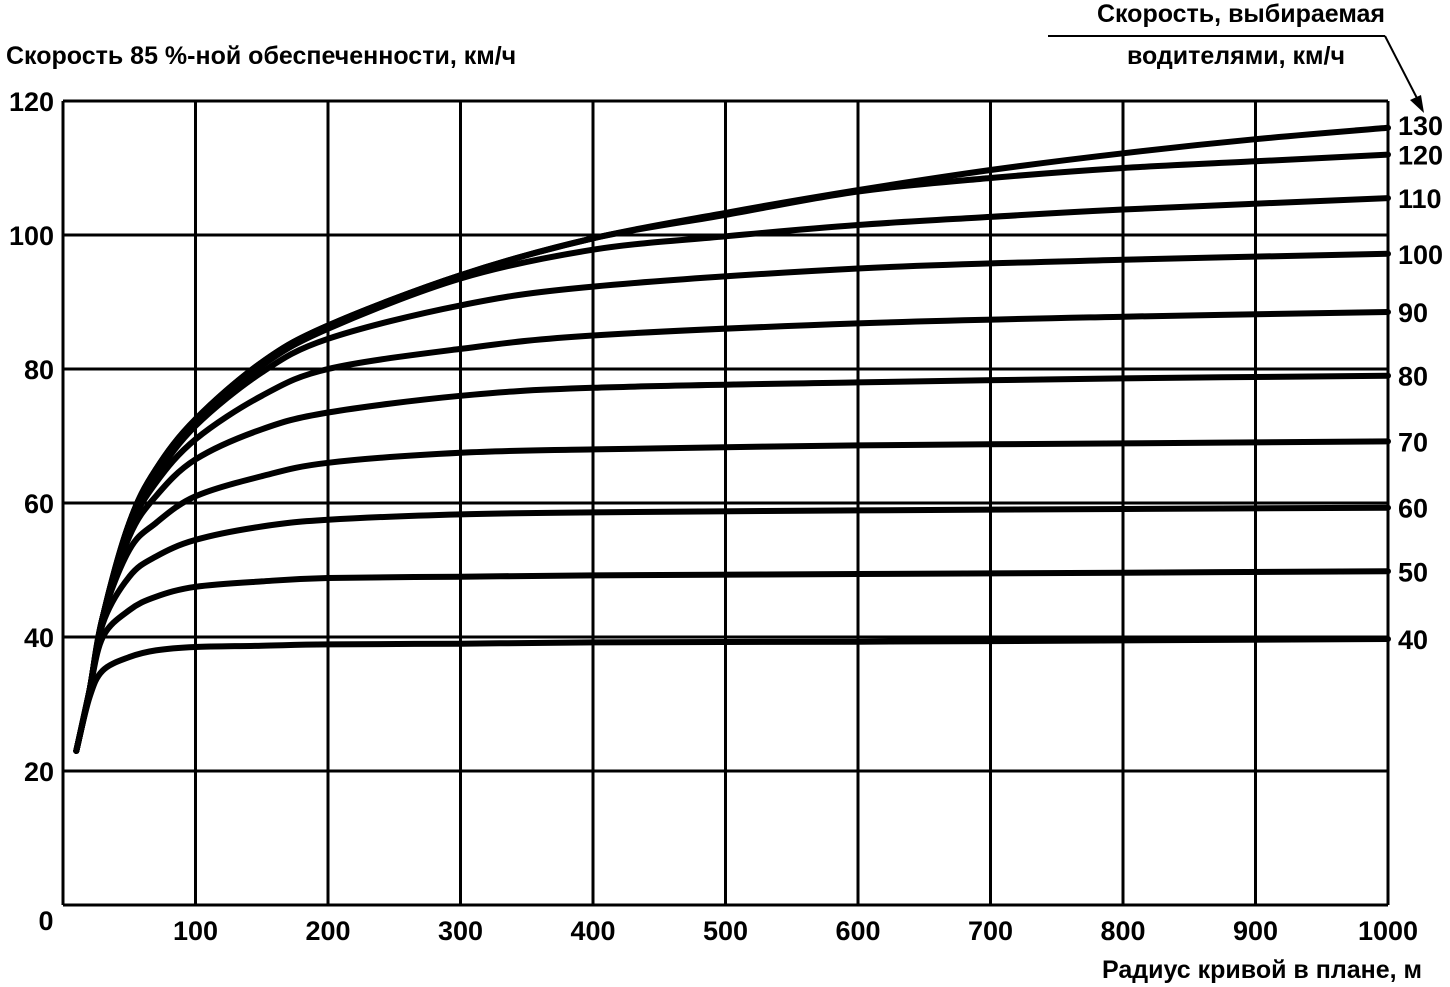 This screenshot has width=1450, height=987. I want to click on y-tick-labels: 20 40 60 80 100 120, so click(31, 437).